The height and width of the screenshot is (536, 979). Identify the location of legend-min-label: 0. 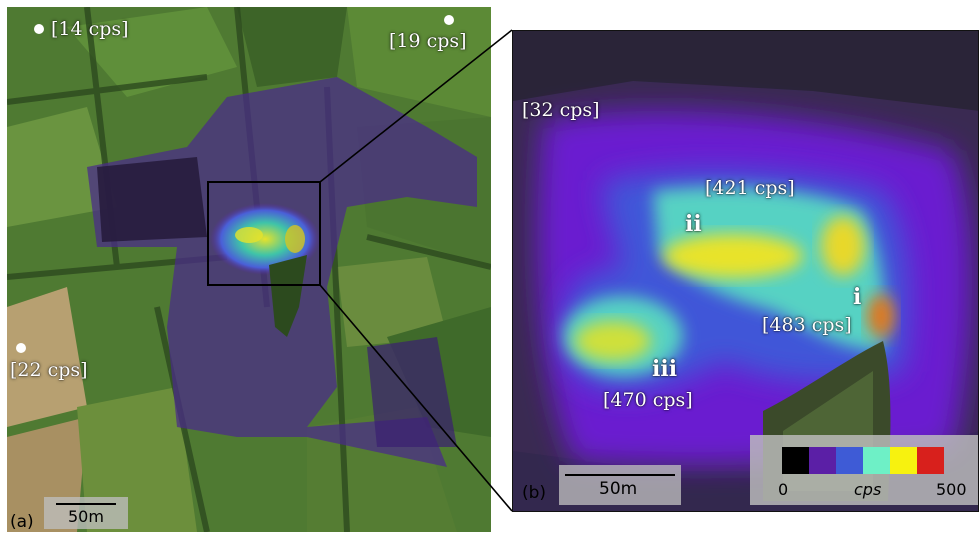
(783, 489).